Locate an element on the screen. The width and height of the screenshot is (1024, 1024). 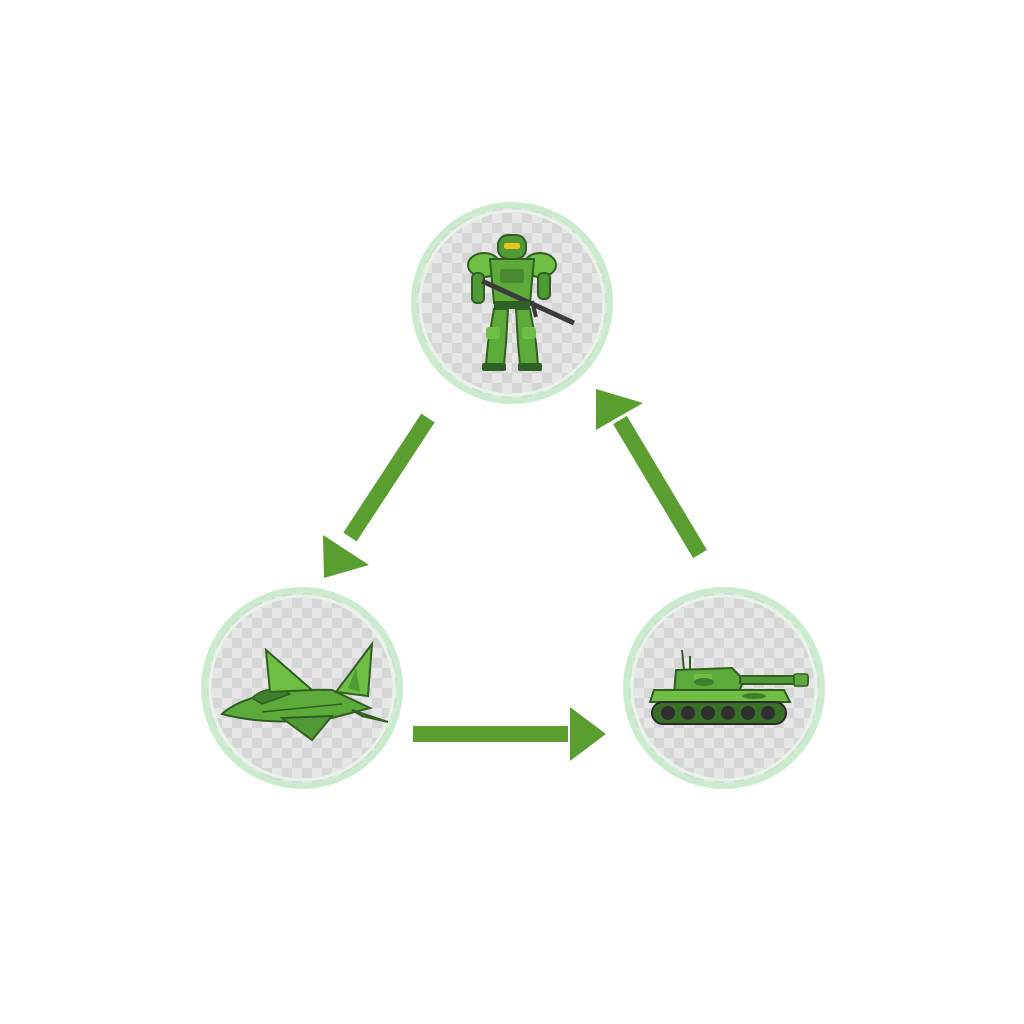
arrow-aircraft-to-tank is located at coordinates (509, 734).